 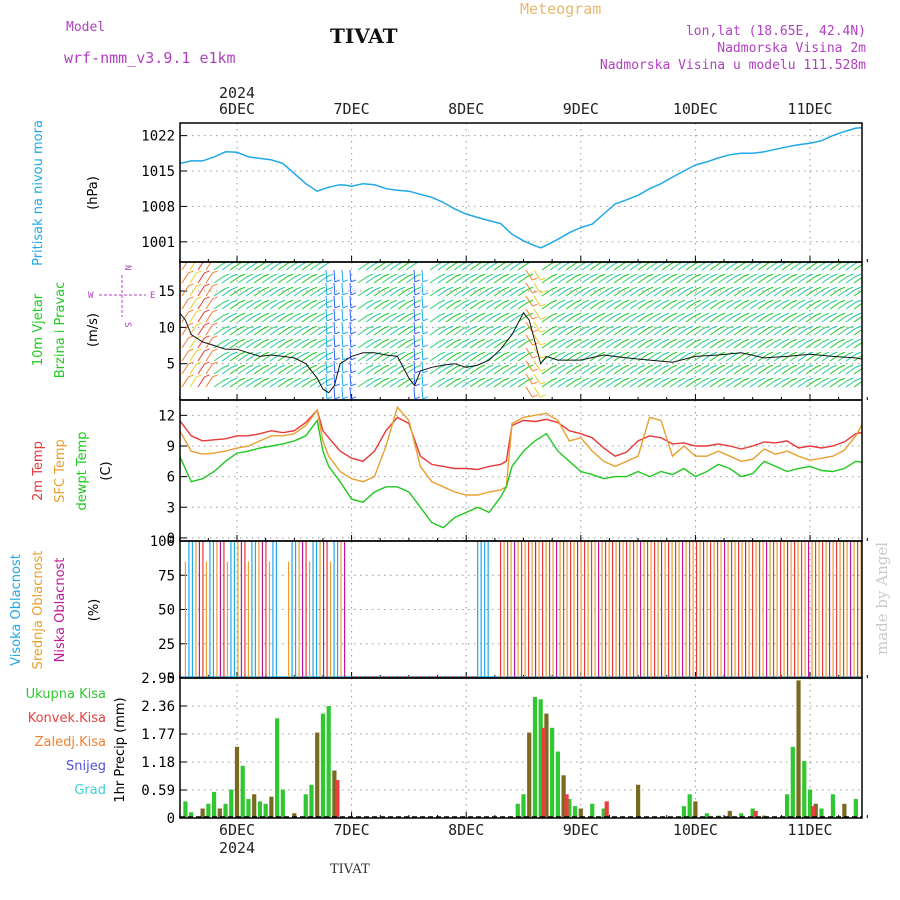 What do you see at coordinates (521, 192) in the screenshot?
I see `pressure-frame` at bounding box center [521, 192].